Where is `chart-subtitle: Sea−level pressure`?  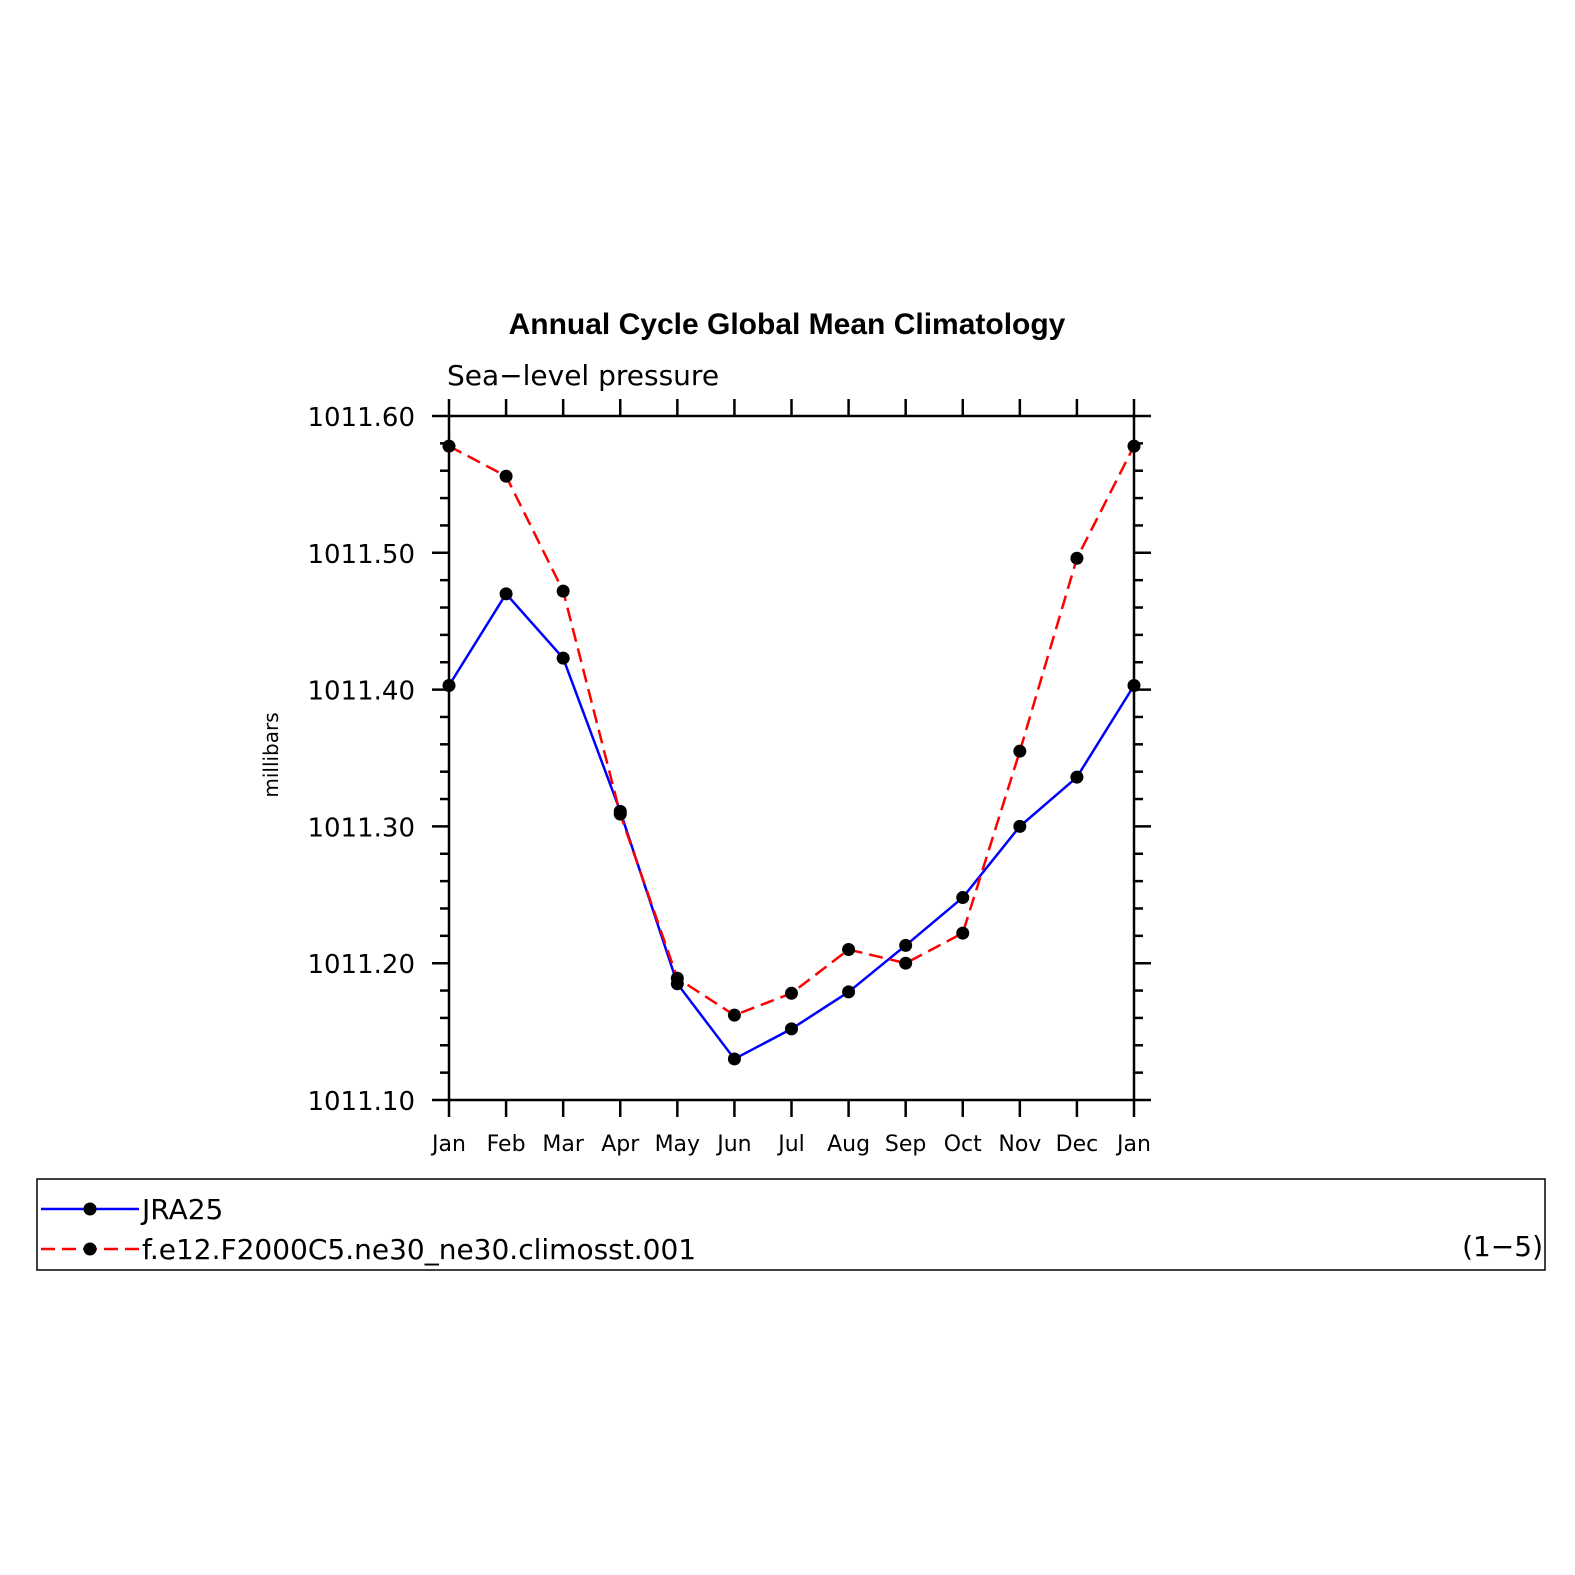
chart-subtitle: Sea−level pressure is located at coordinates (583, 375).